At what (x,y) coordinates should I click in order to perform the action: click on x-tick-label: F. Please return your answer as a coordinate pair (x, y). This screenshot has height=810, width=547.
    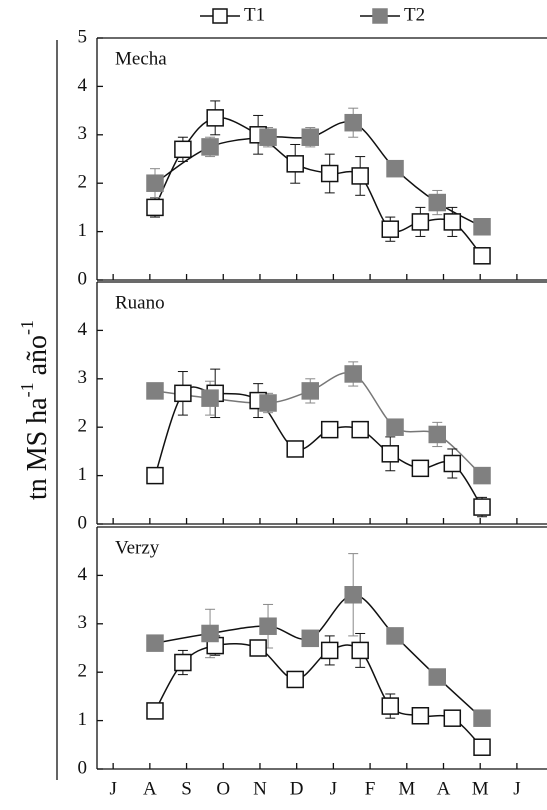
    Looking at the image, I should click on (370, 788).